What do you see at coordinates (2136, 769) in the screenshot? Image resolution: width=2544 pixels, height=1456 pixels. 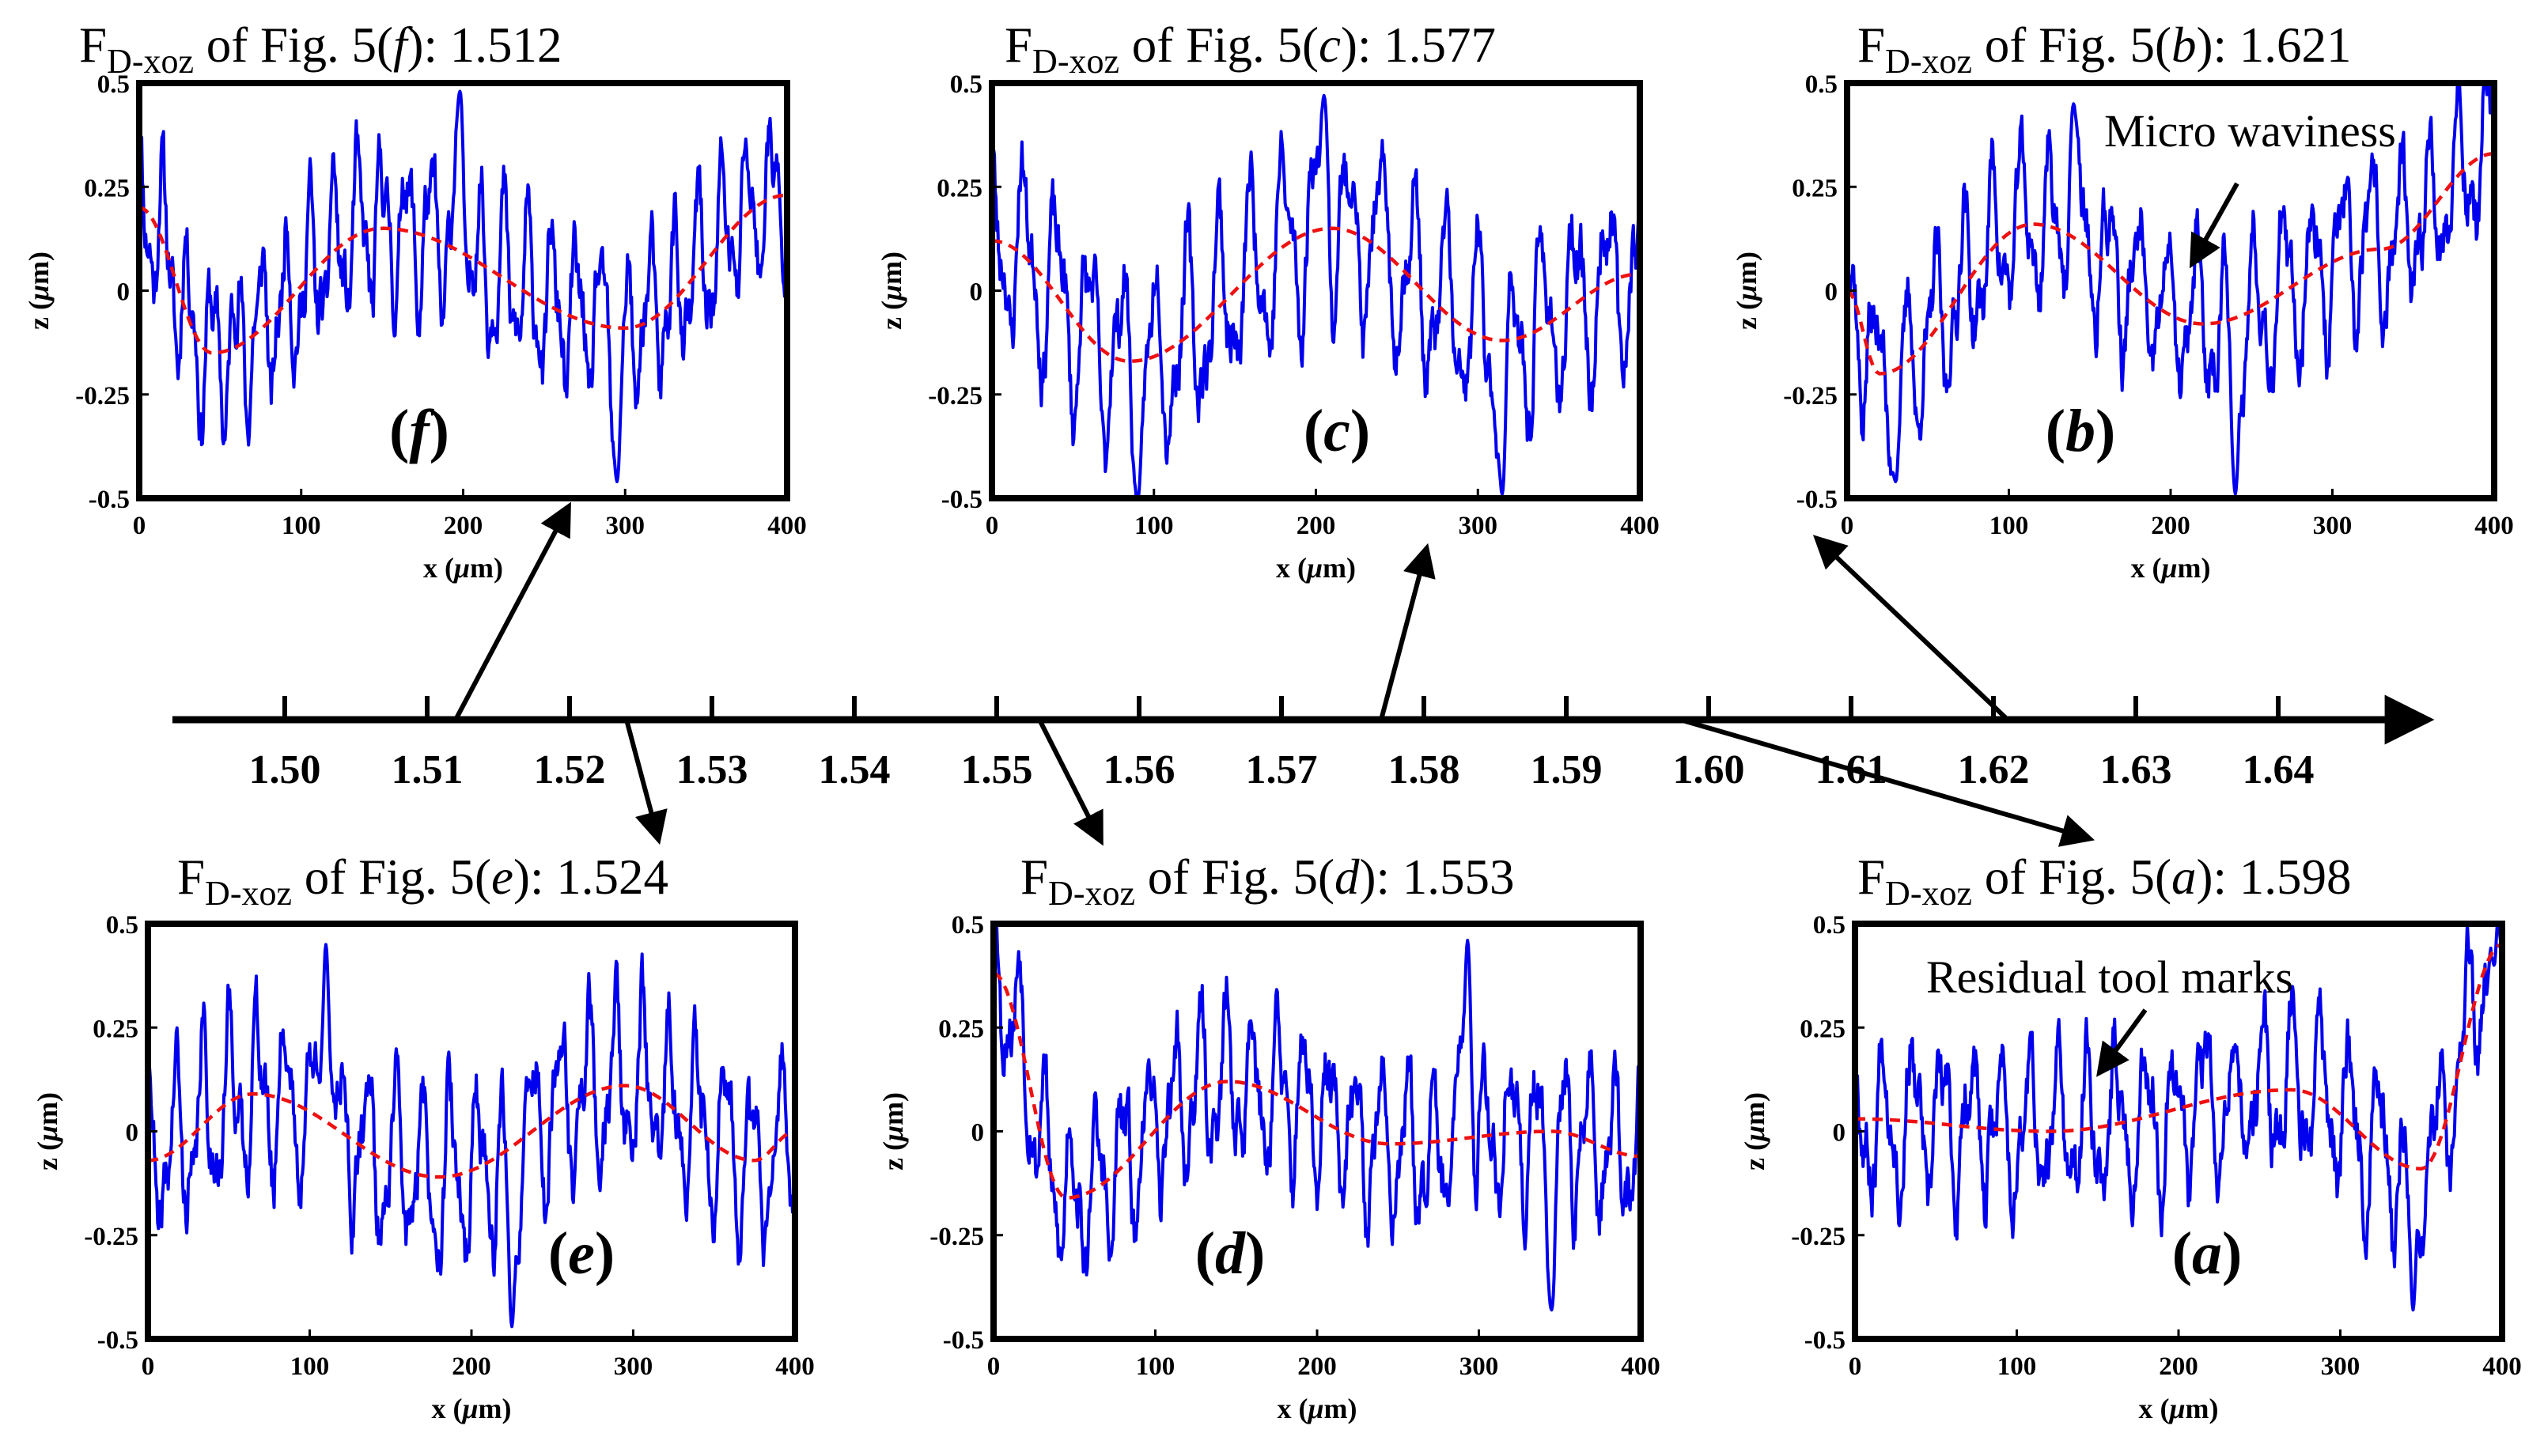 I see `number-line-label: 1.63` at bounding box center [2136, 769].